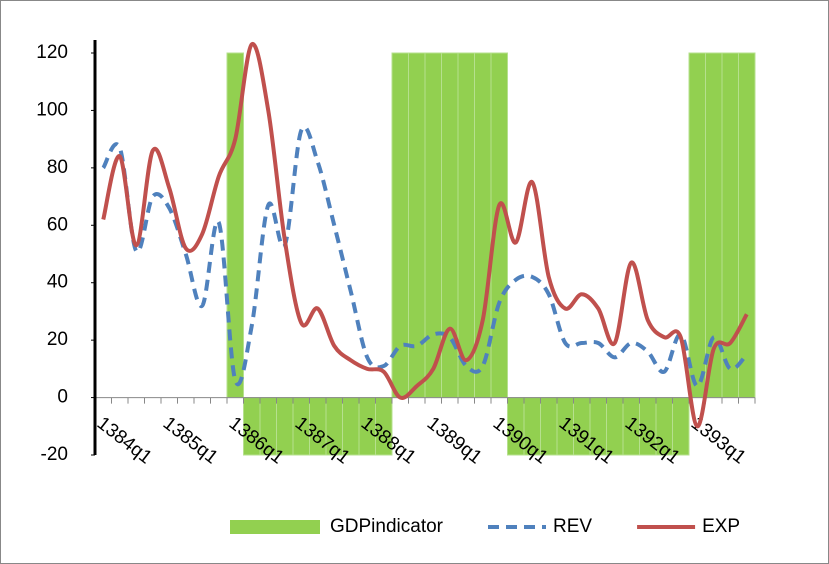 The height and width of the screenshot is (564, 829). I want to click on legend-swatch, so click(275, 527).